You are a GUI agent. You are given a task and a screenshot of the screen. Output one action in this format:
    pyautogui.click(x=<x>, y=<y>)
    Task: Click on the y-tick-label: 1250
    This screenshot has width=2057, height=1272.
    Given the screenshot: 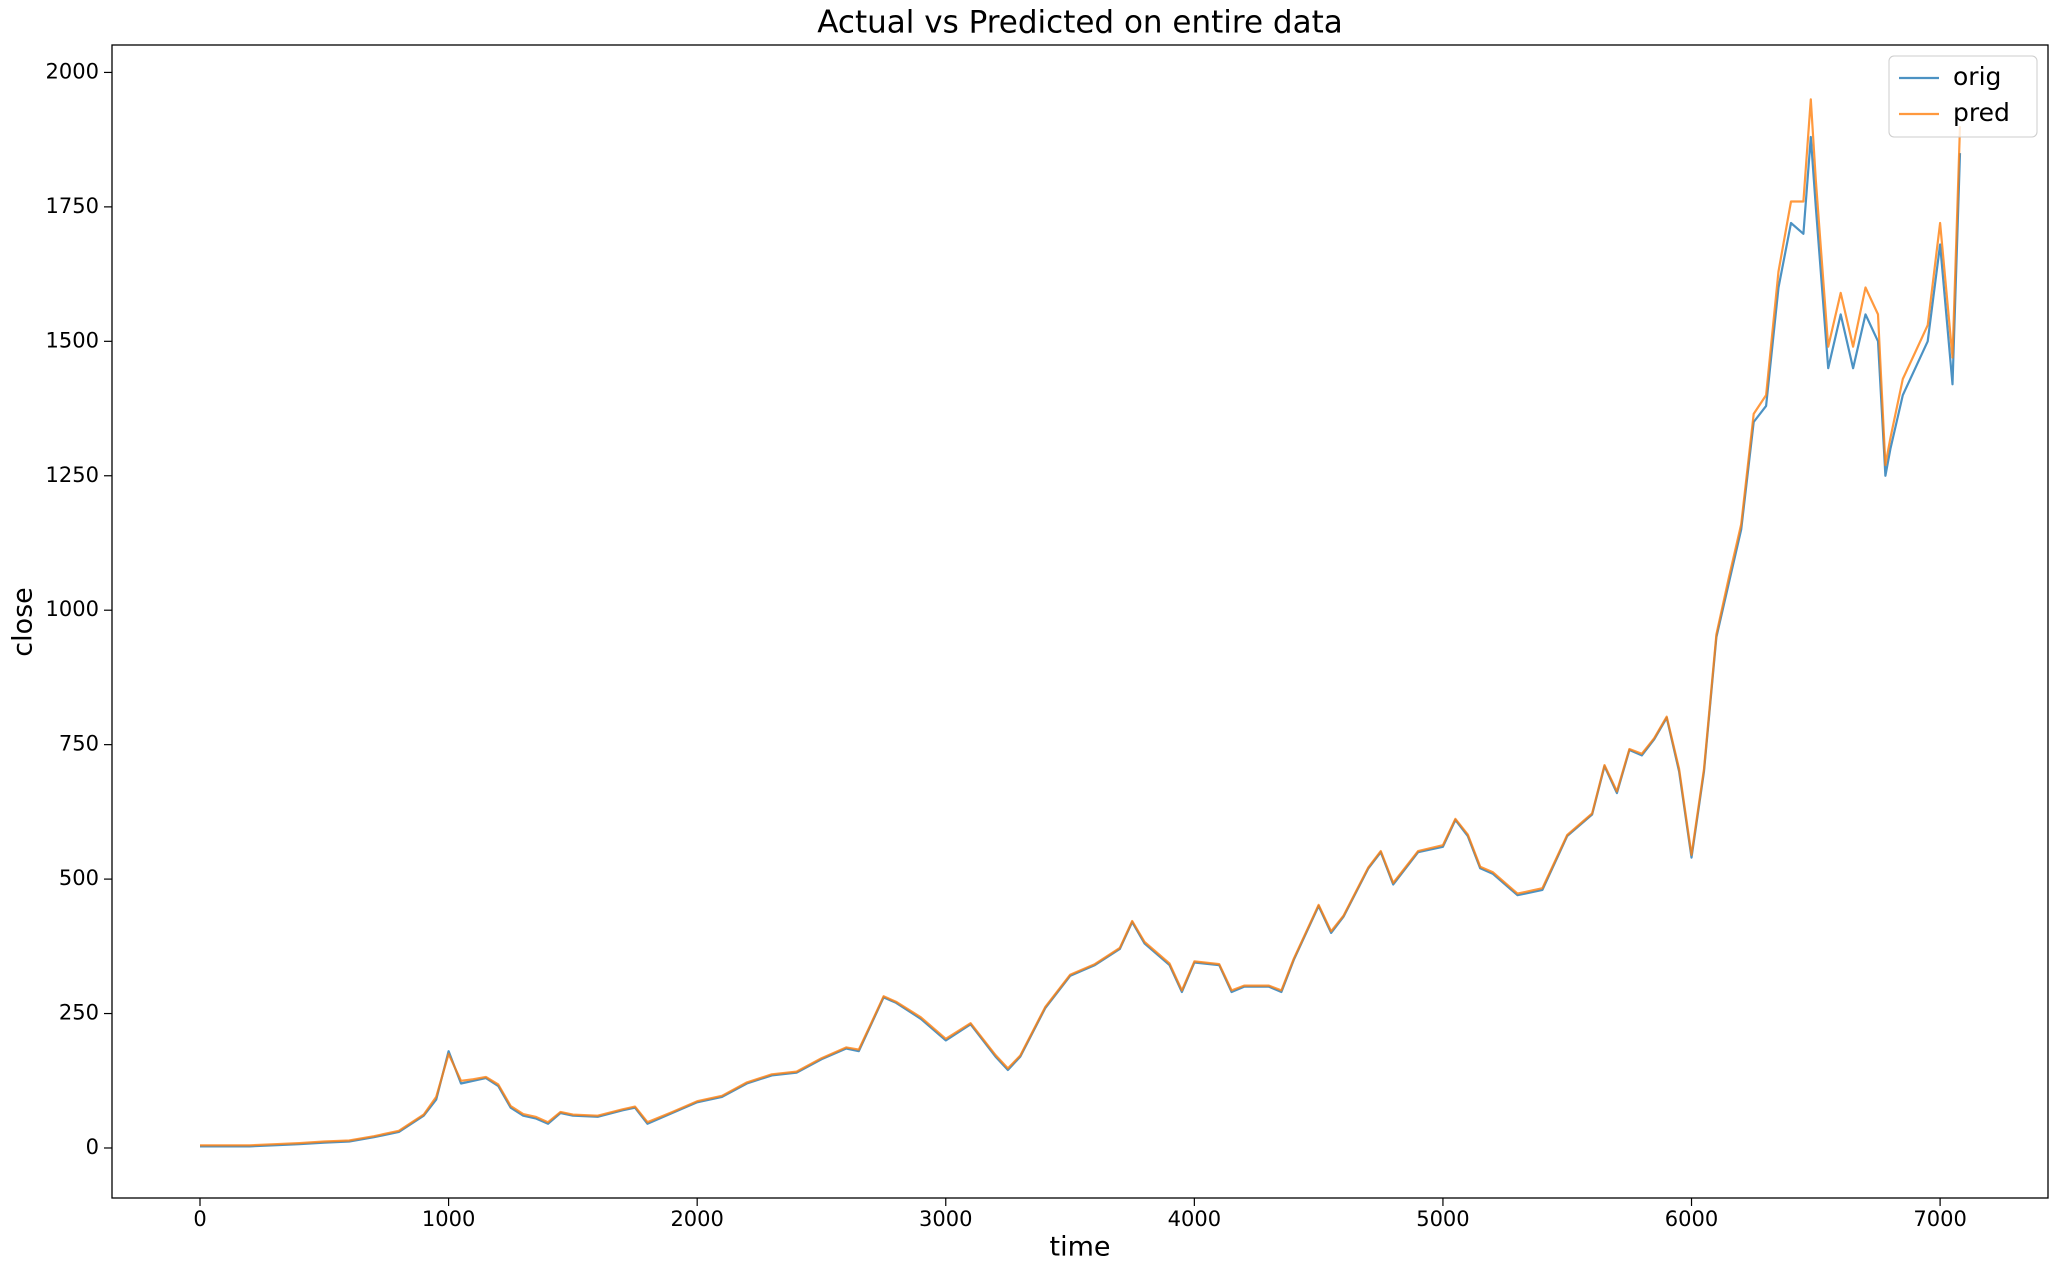 What is the action you would take?
    pyautogui.click(x=72, y=475)
    